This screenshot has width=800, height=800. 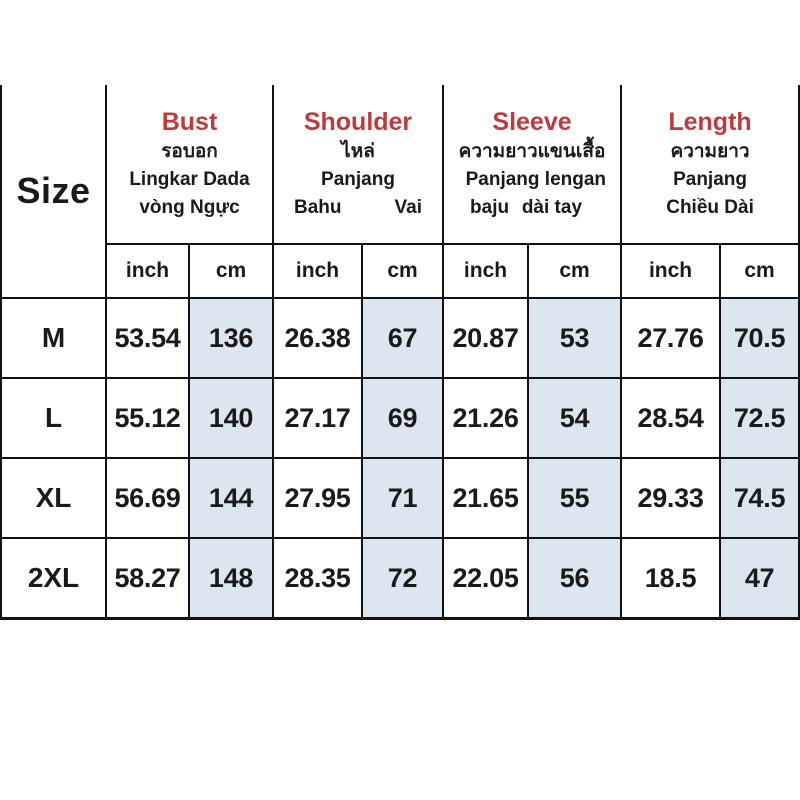 I want to click on value-cell: 72, so click(x=402, y=578).